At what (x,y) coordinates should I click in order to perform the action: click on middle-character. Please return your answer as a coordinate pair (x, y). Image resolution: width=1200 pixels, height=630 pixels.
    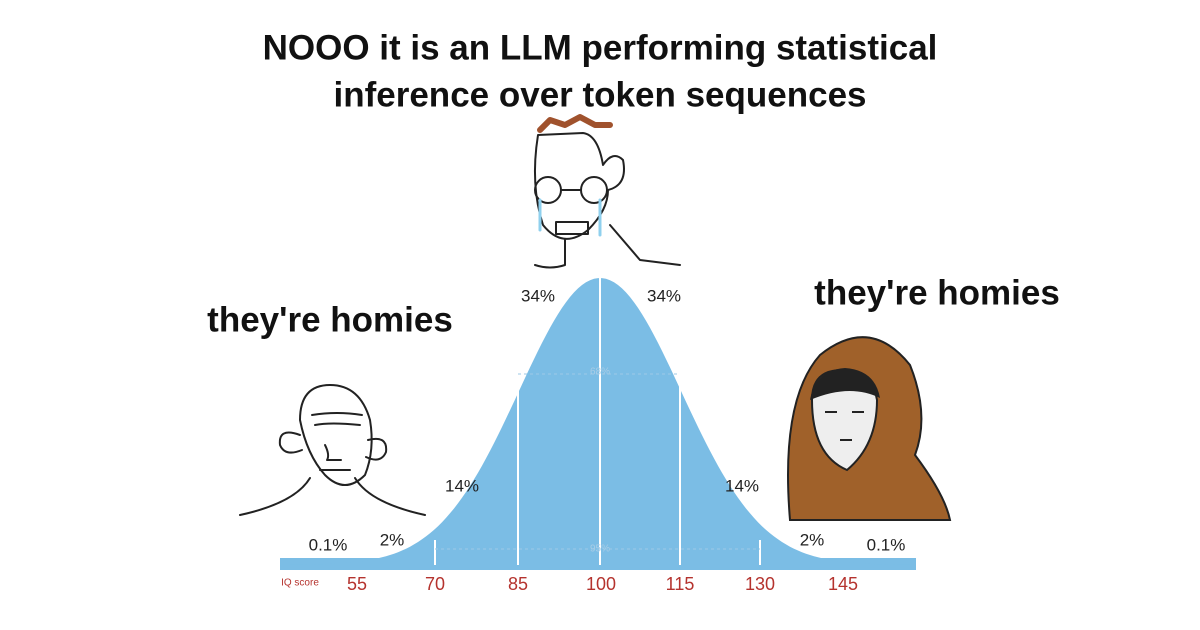
    Looking at the image, I should click on (607, 191).